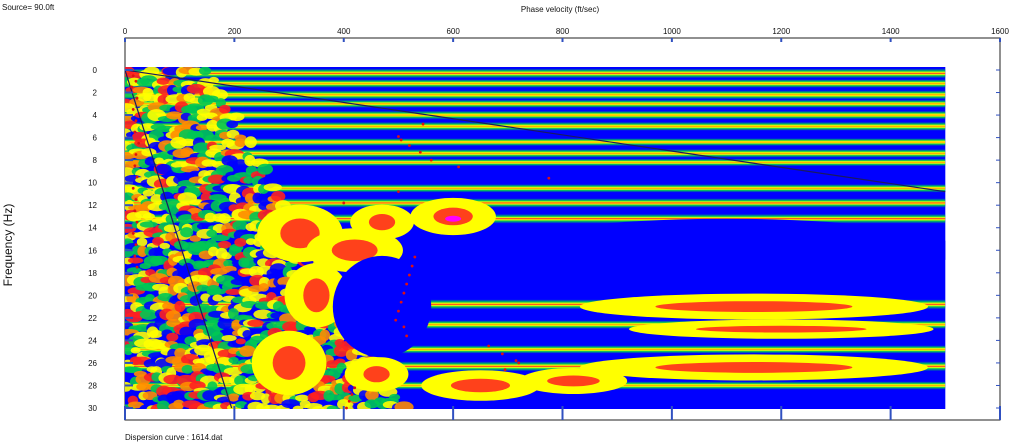 The height and width of the screenshot is (446, 1022). I want to click on x-tick-label: 1400, so click(891, 31).